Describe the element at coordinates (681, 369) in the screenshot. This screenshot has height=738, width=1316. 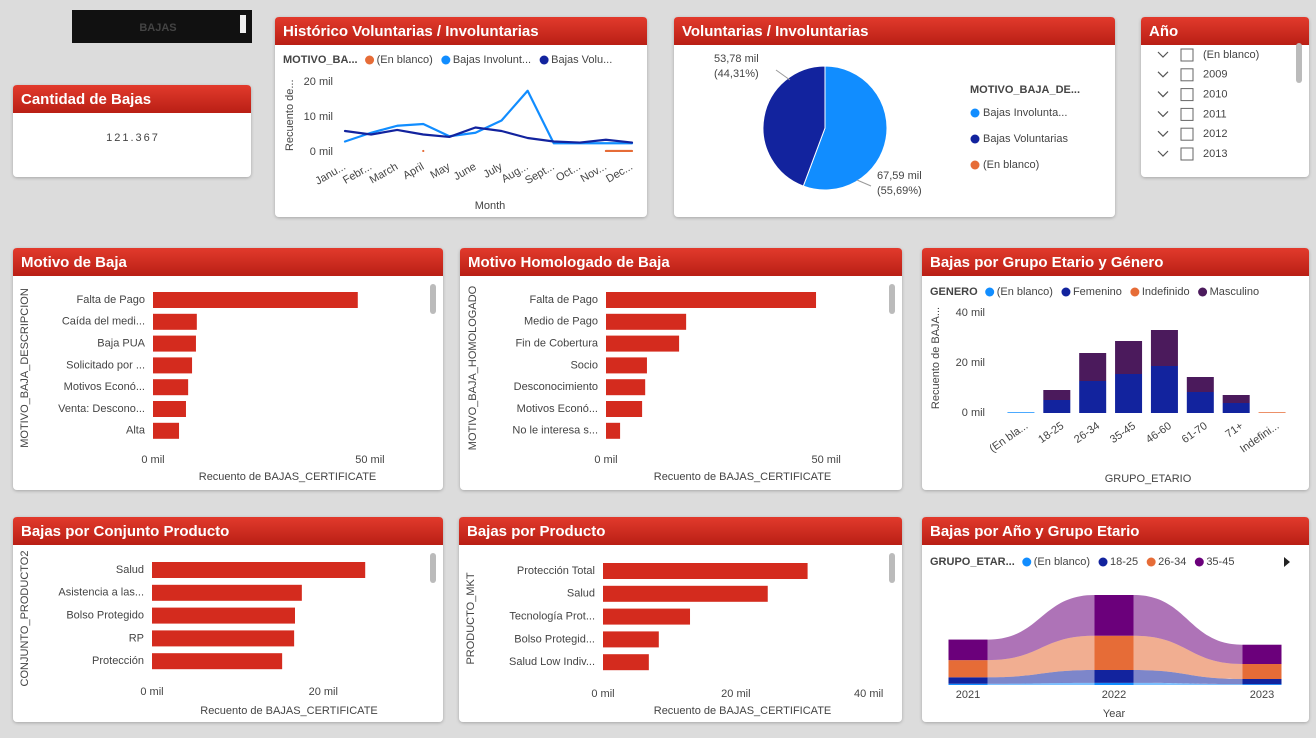
I see `panel` at that location.